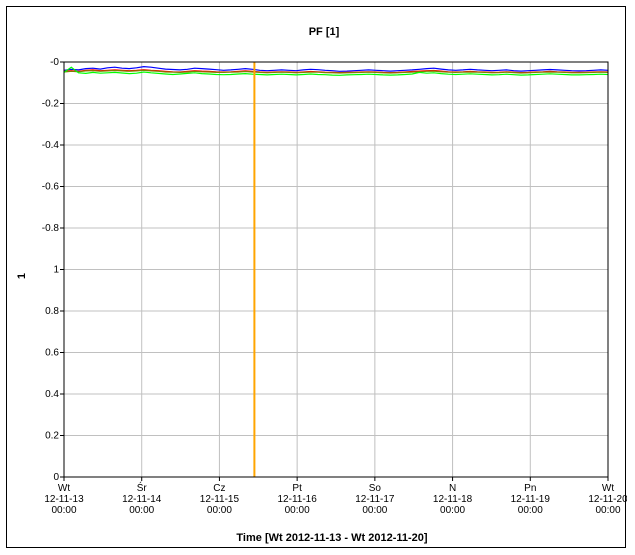  I want to click on x-tick-label: Śr 12-11-14 00:00, so click(142, 498).